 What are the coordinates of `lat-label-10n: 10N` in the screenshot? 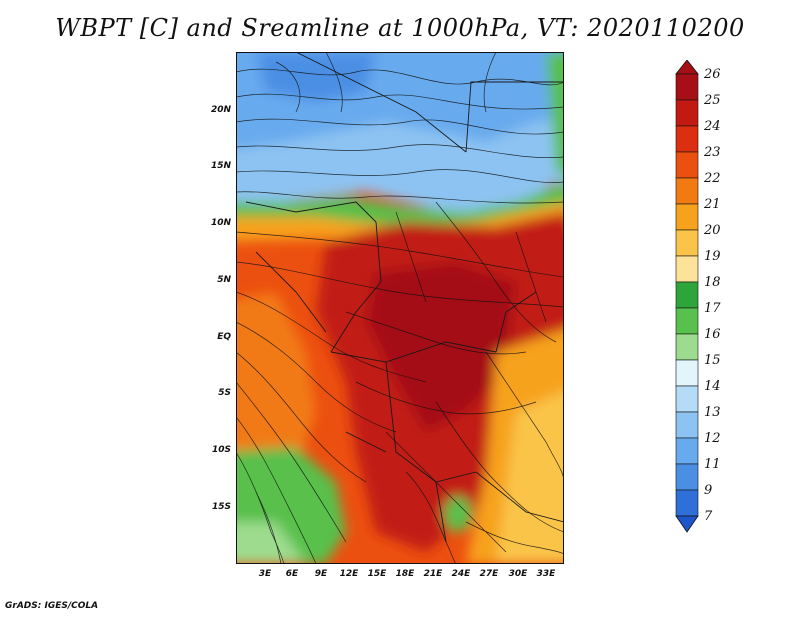 It's located at (220, 223).